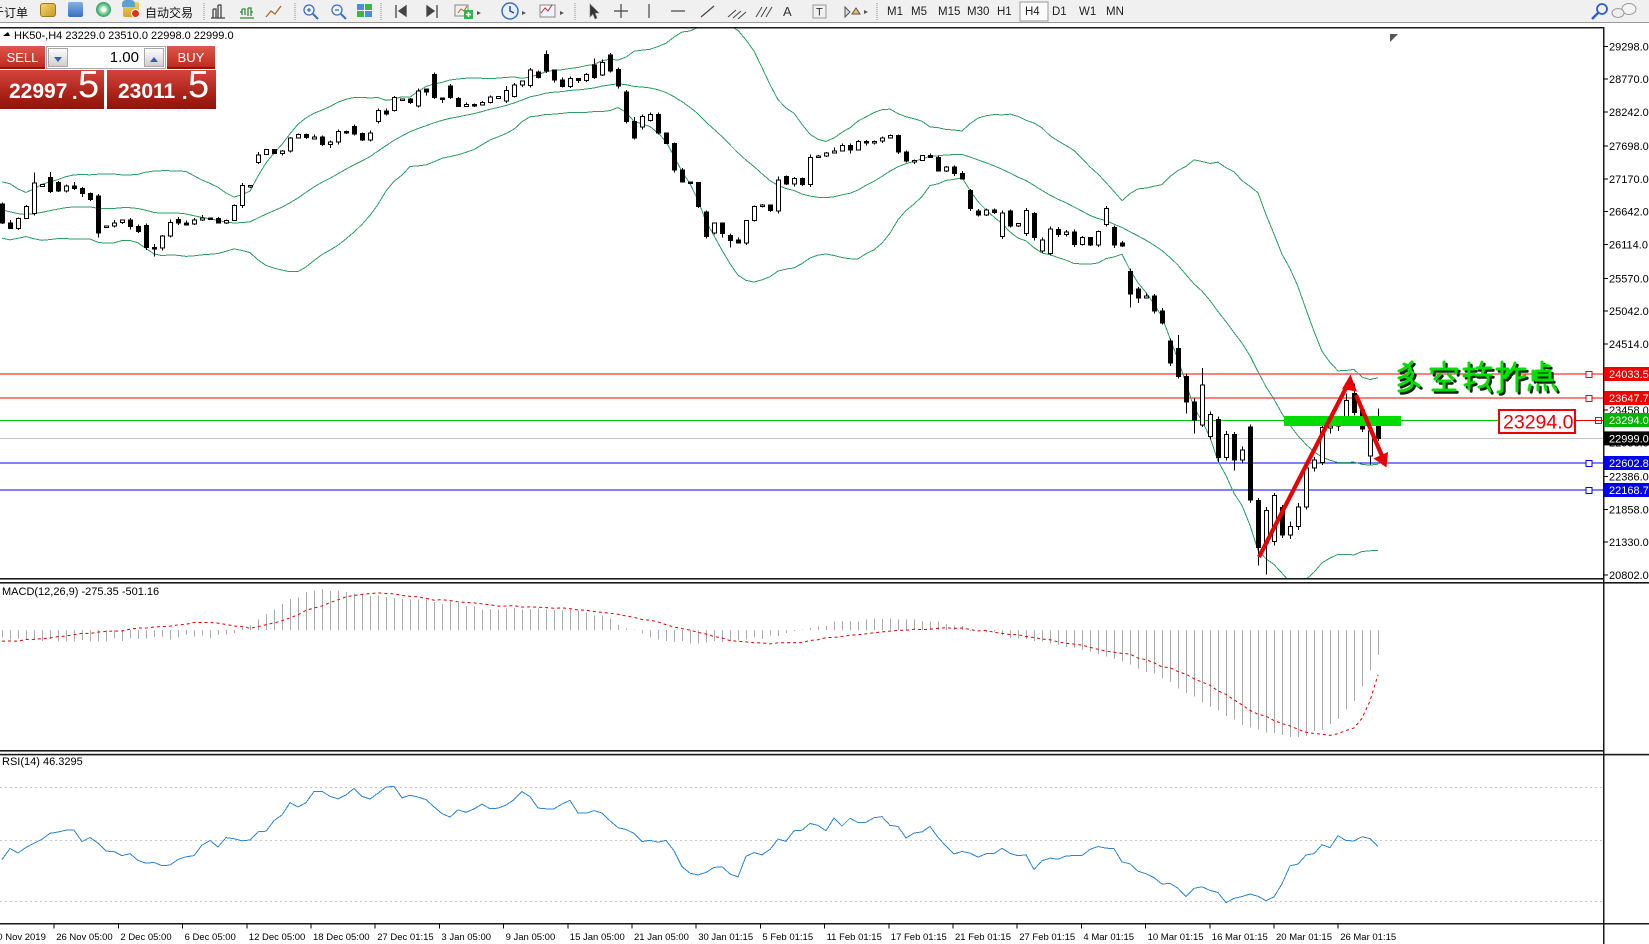  Describe the element at coordinates (1368, 937) in the screenshot. I see `svg-text: 26 Mar 01:15` at that location.